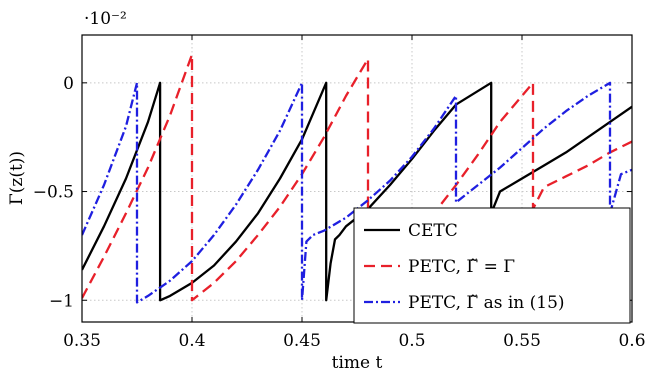  What do you see at coordinates (433, 231) in the screenshot?
I see `legend-label-0: CETC` at bounding box center [433, 231].